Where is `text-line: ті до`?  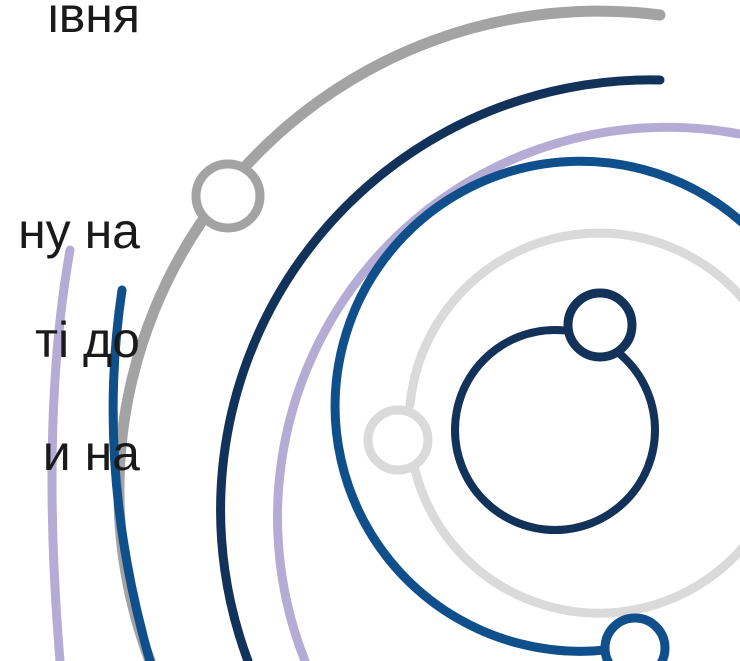
text-line: ті до is located at coordinates (87, 340).